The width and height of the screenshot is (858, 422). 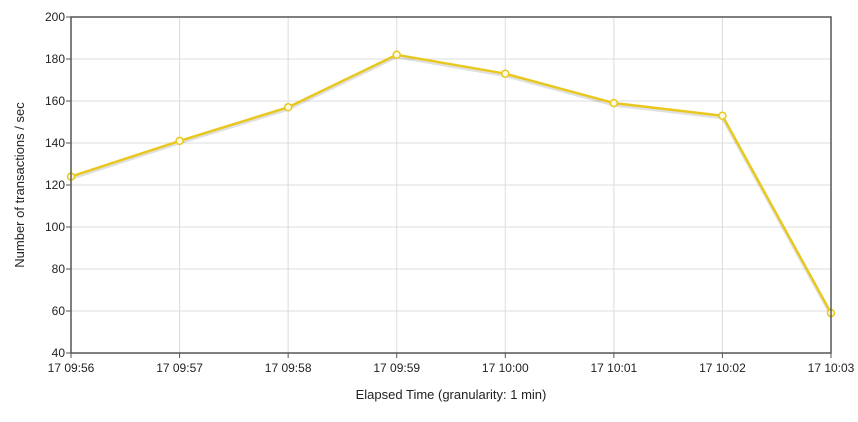 I want to click on x-tick-label: 17 10:01, so click(x=613, y=368).